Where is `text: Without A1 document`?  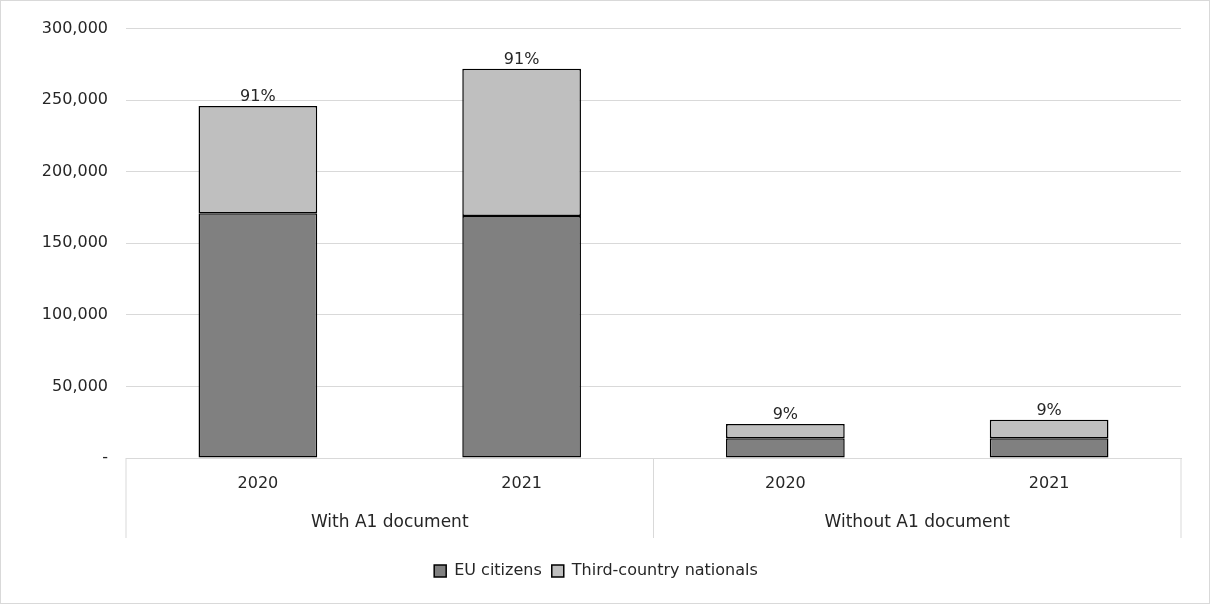 text: Without A1 document is located at coordinates (917, 521).